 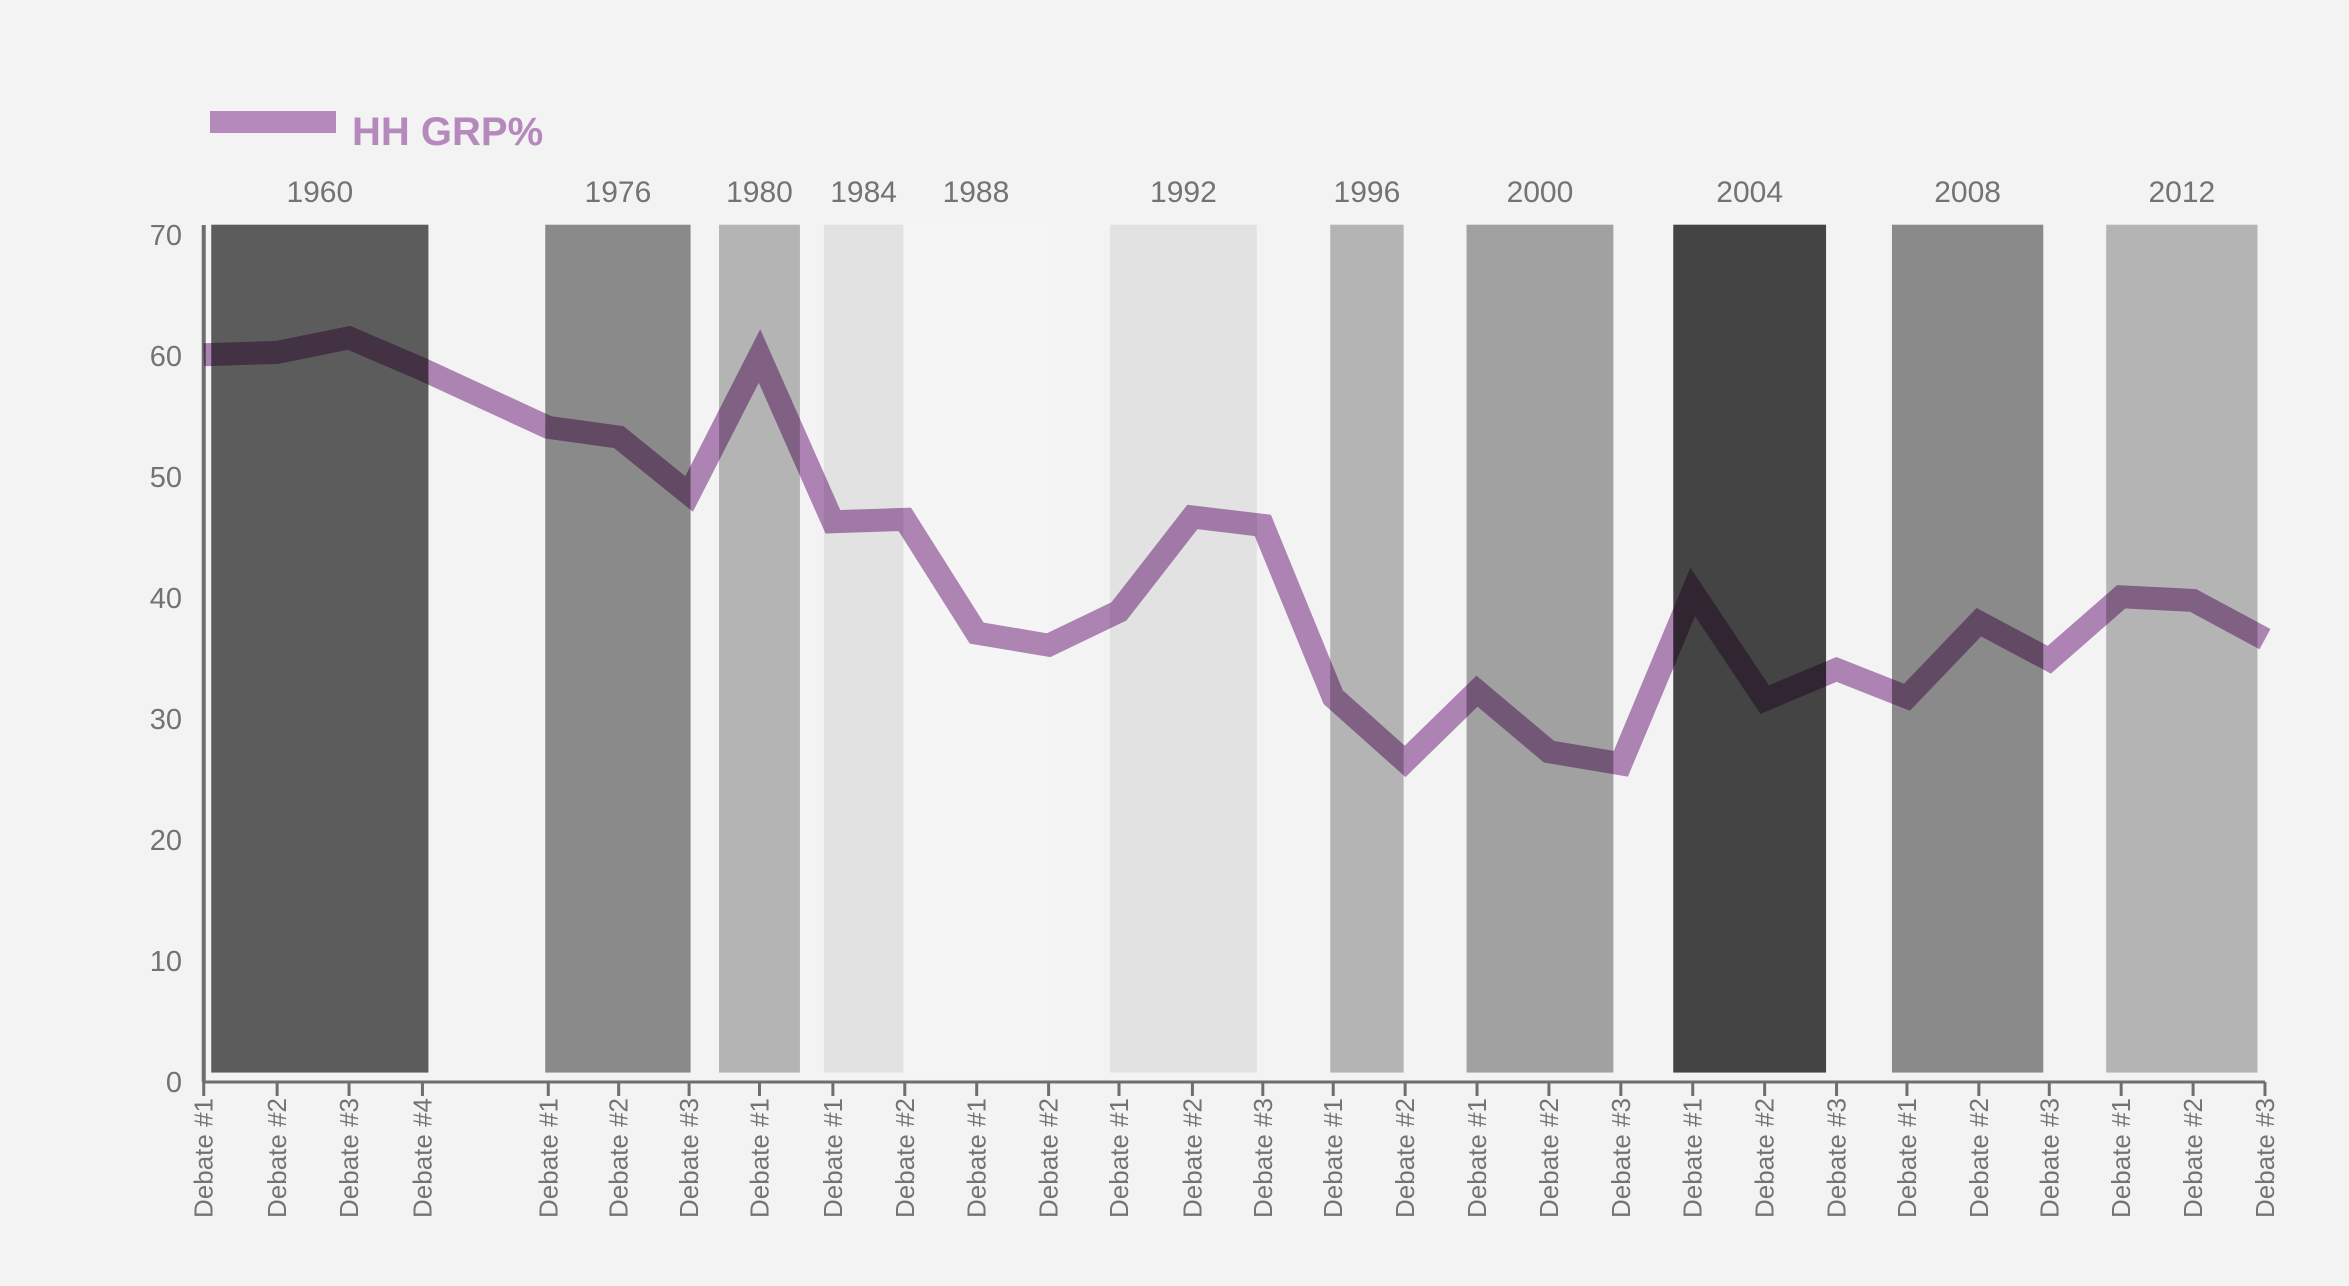 What do you see at coordinates (174, 1083) in the screenshot?
I see `y-tick-label: 0` at bounding box center [174, 1083].